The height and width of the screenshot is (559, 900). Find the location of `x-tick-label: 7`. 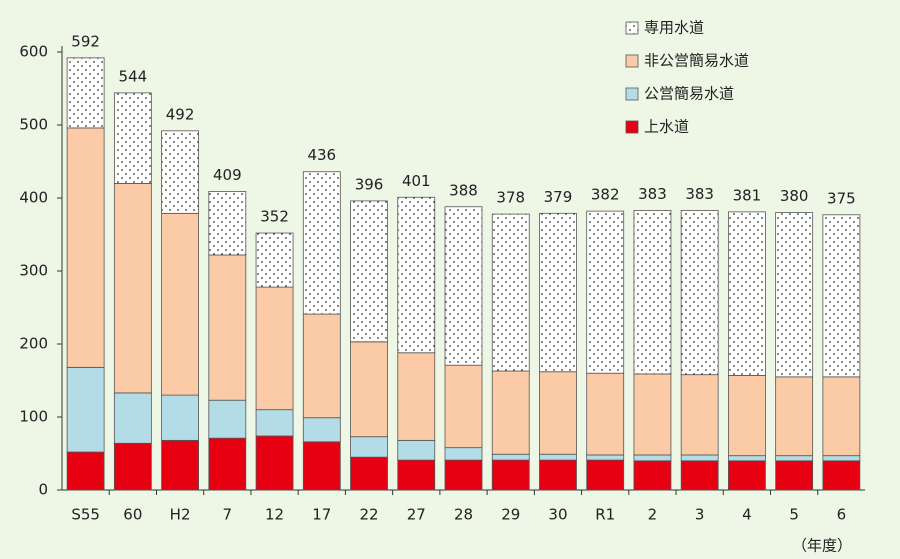

x-tick-label: 7 is located at coordinates (228, 515).